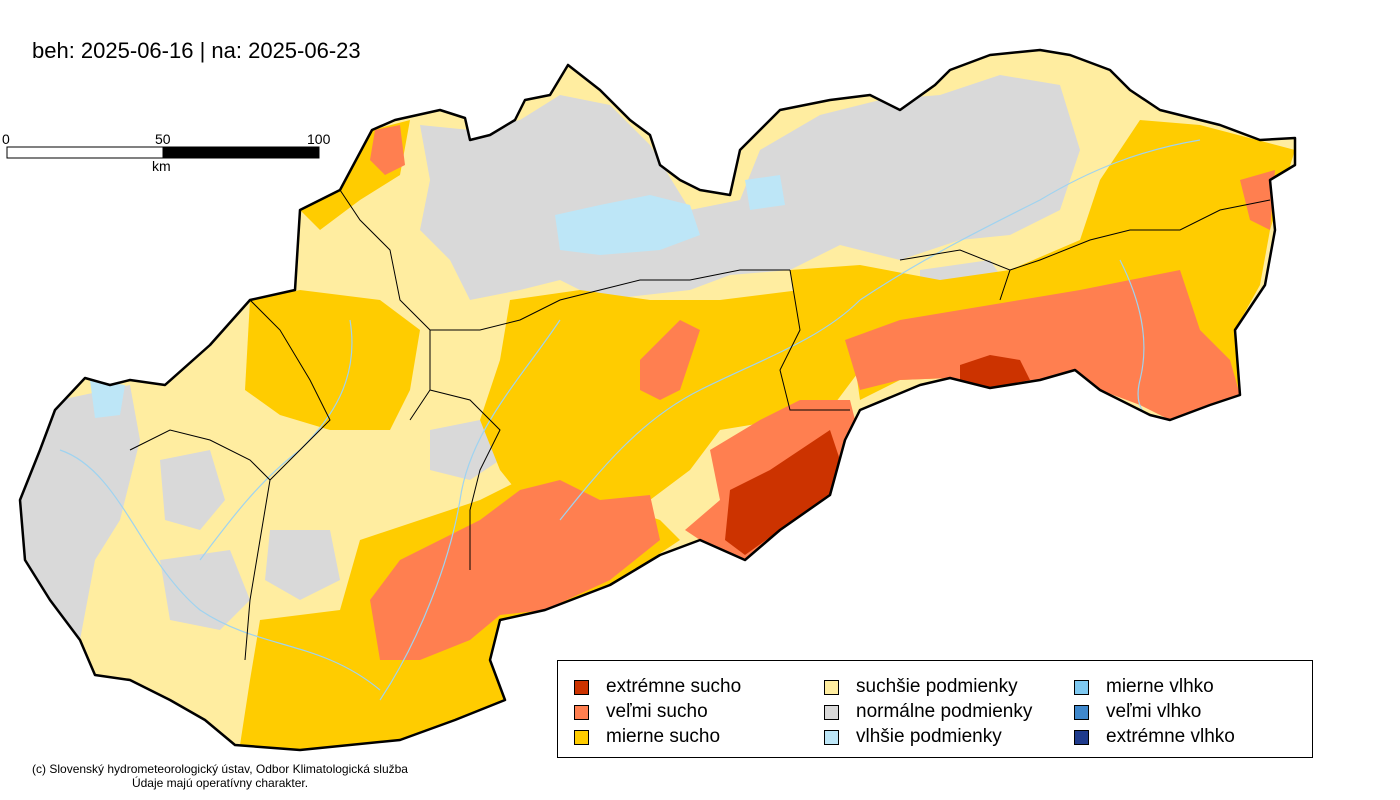 Image resolution: width=1400 pixels, height=800 pixels. Describe the element at coordinates (302, 565) in the screenshot. I see `zone-normal-sw3` at that location.